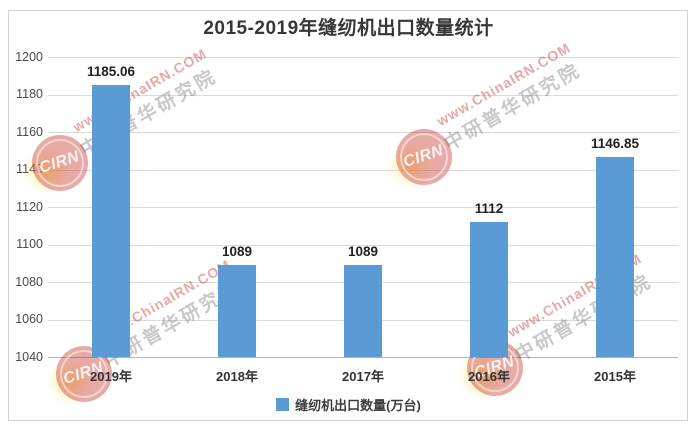 The image size is (697, 431). I want to click on bar-2018年, so click(237, 311).